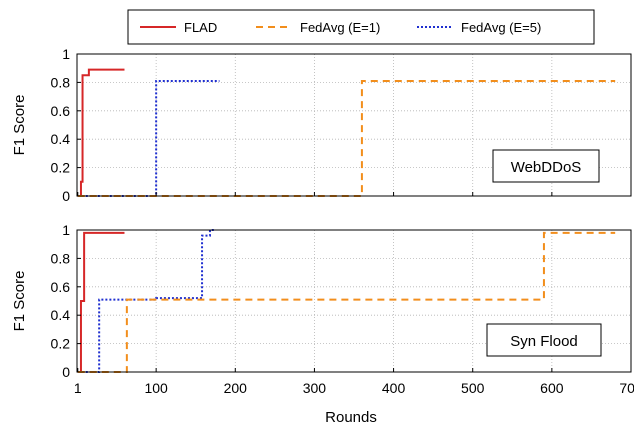 Image resolution: width=634 pixels, height=429 pixels. I want to click on legend-frame, so click(361, 27).